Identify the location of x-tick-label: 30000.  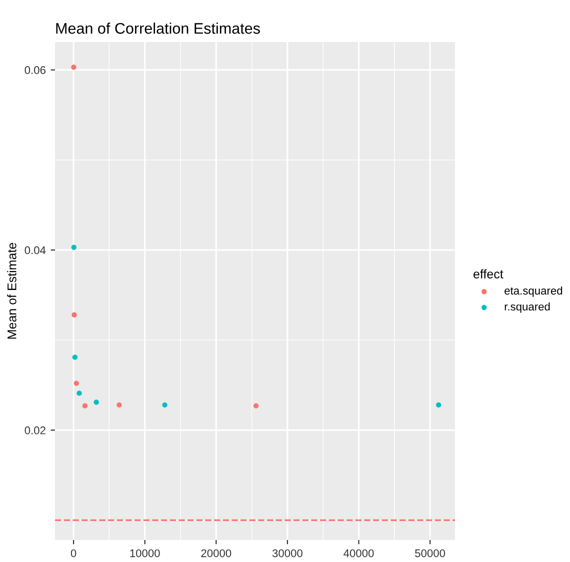
(287, 553).